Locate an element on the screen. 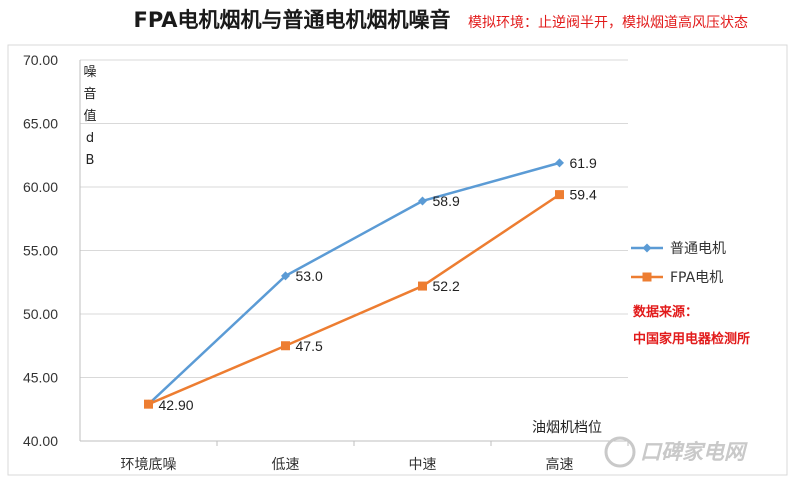 This screenshot has height=480, width=794. y-tick-label: 55.00 is located at coordinates (40, 251).